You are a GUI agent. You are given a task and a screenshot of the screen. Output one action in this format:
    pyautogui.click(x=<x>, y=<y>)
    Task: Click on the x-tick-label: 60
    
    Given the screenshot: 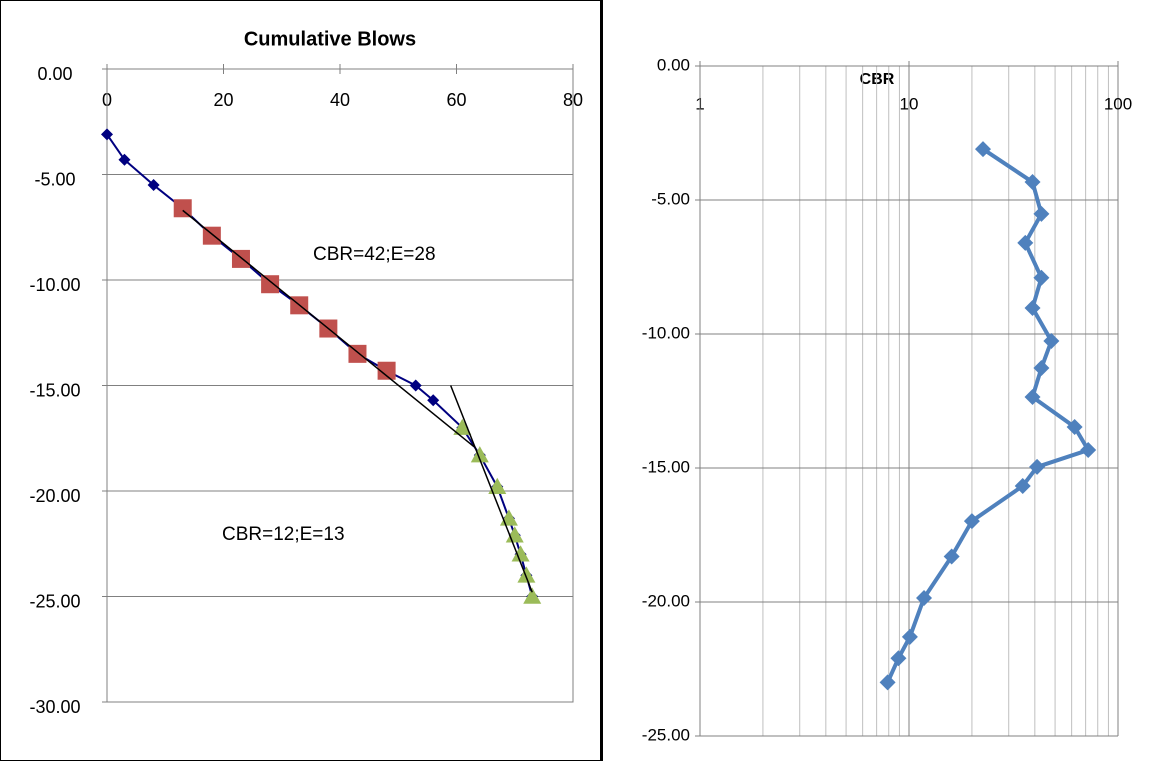 What is the action you would take?
    pyautogui.click(x=456, y=100)
    